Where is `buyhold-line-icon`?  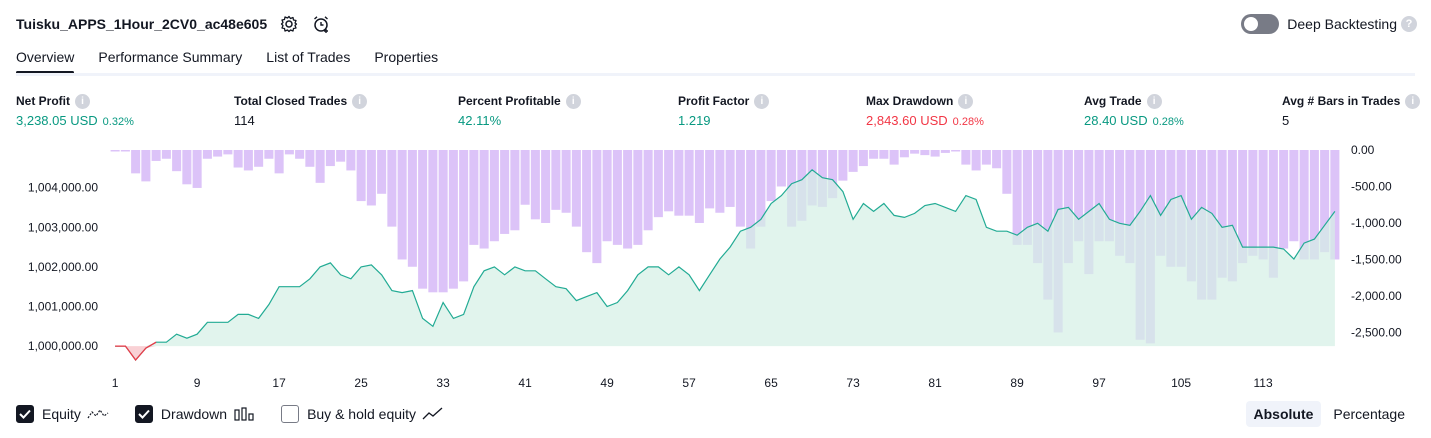 buyhold-line-icon is located at coordinates (433, 414).